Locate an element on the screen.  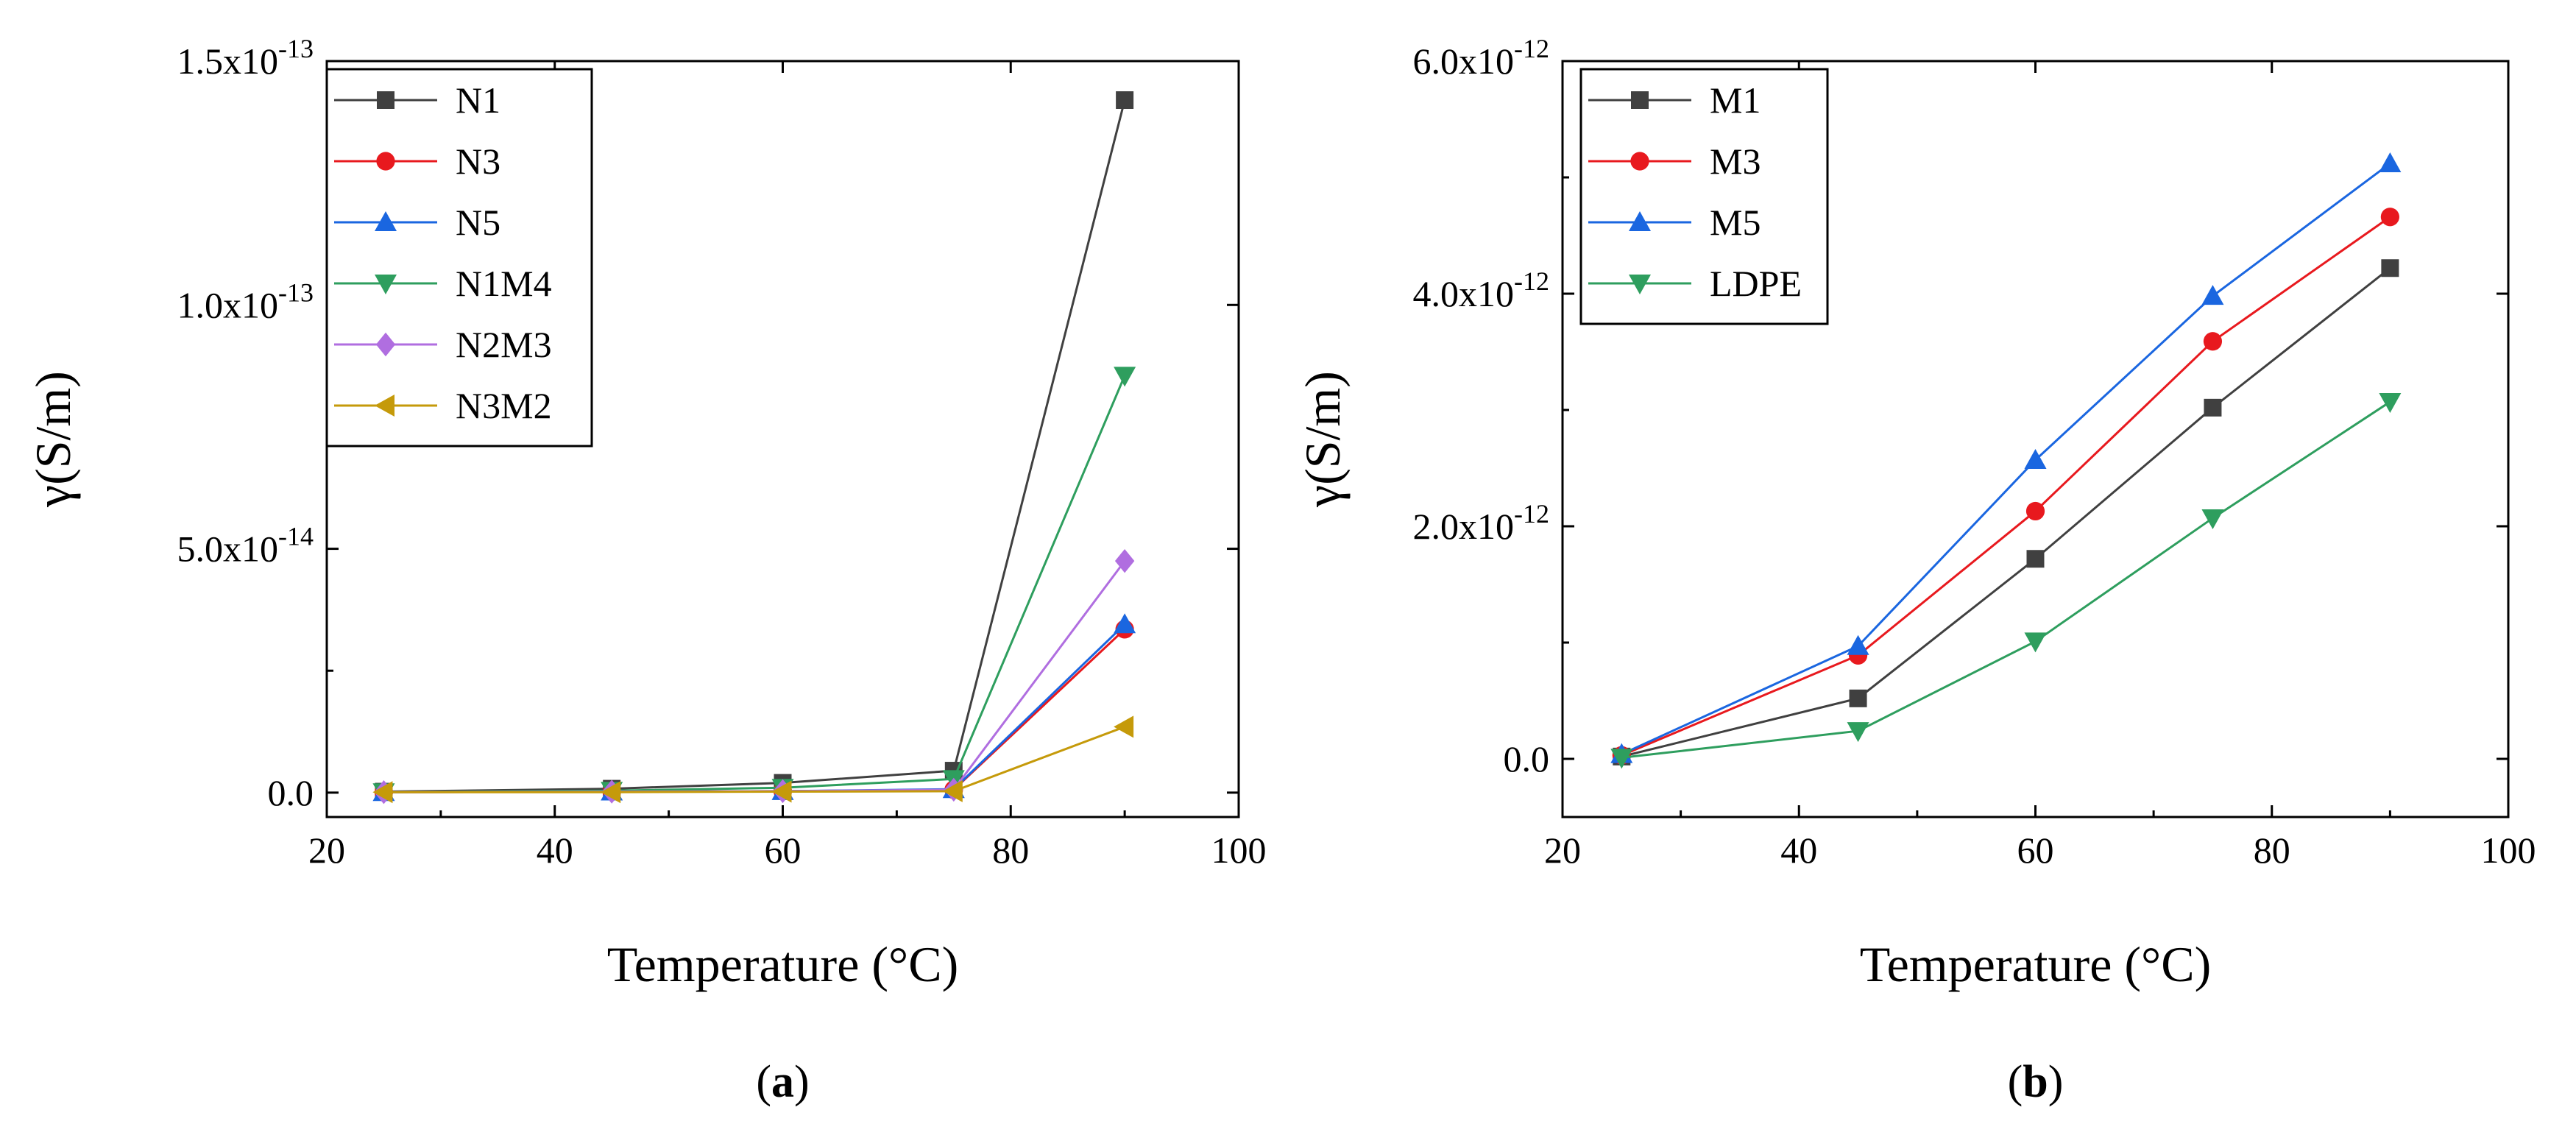
legend-label-n1m4: N1M4 is located at coordinates (504, 283).